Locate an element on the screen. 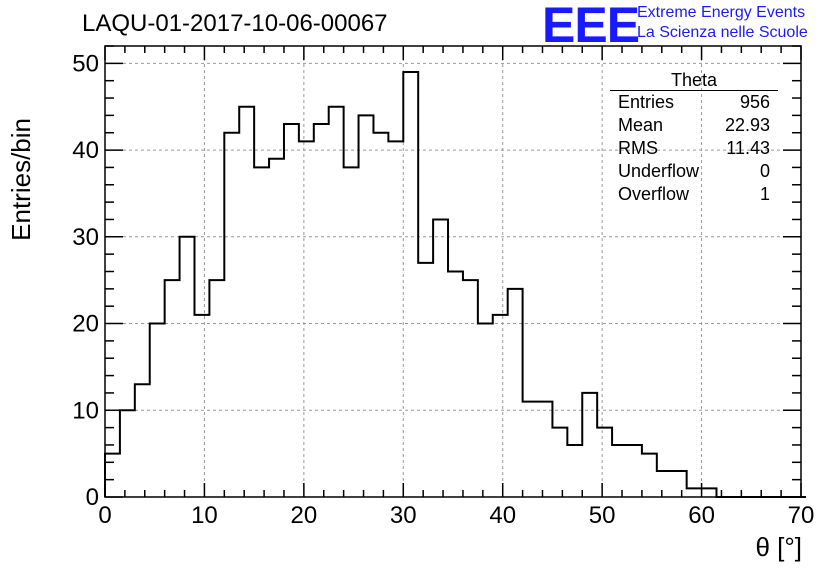 The image size is (836, 572). stats-value: 22.93 is located at coordinates (747, 125).